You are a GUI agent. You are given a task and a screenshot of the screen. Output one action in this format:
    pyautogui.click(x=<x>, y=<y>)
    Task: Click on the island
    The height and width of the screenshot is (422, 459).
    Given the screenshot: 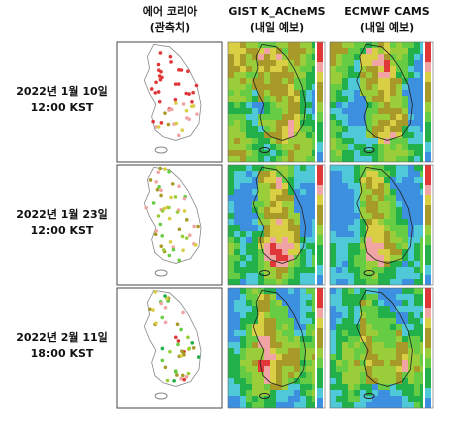 What is the action you would take?
    pyautogui.click(x=369, y=273)
    